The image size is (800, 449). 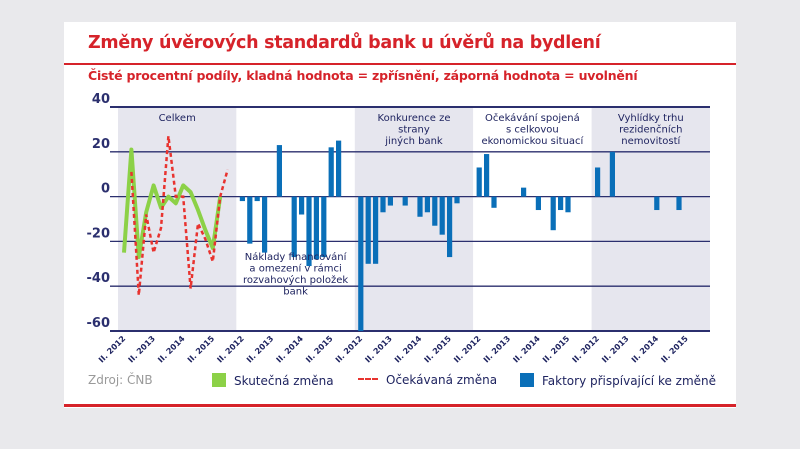 I want to click on legend-item-actual: Skutečná změna, so click(x=273, y=380).